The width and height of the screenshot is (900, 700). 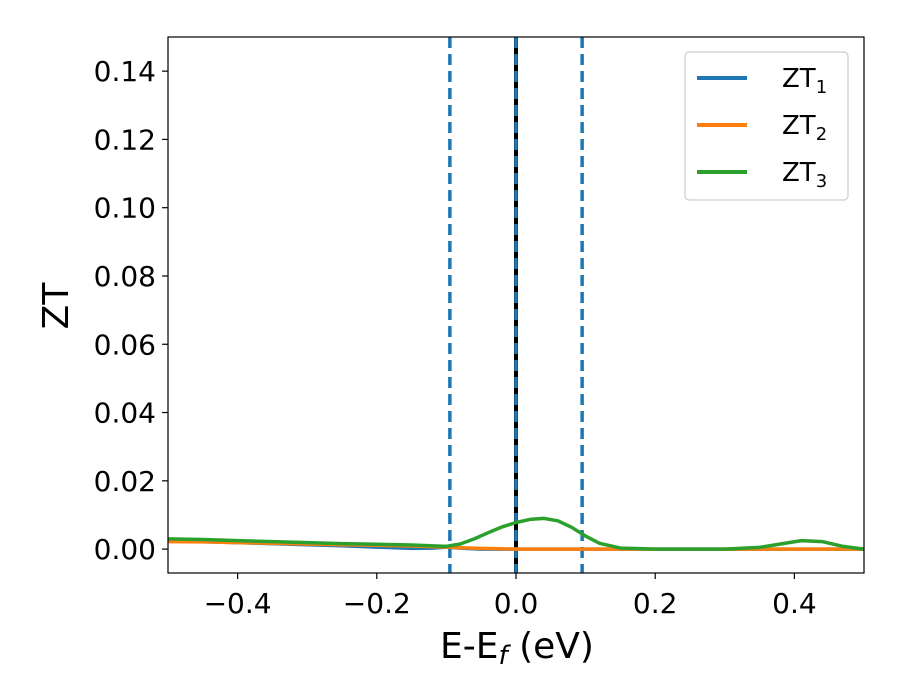 What do you see at coordinates (377, 603) in the screenshot?
I see `x-tick-label: −0.2` at bounding box center [377, 603].